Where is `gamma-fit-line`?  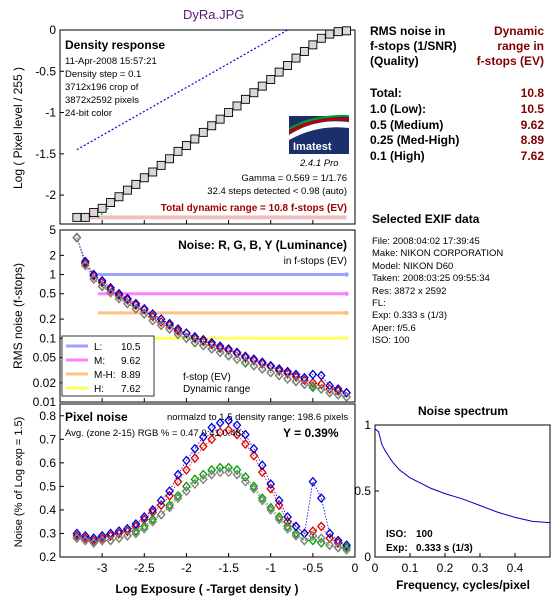
gamma-fit-line is located at coordinates (182, 90).